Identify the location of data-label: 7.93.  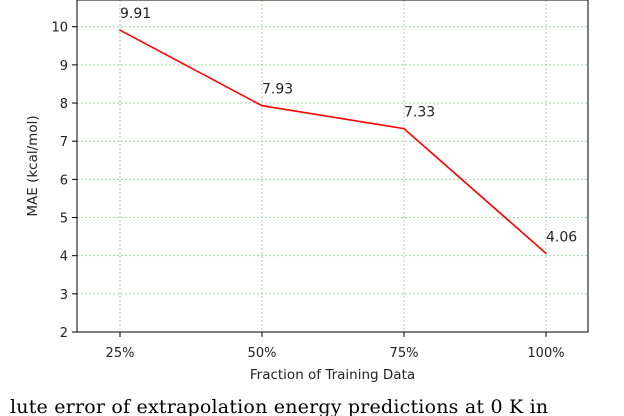
(277, 90).